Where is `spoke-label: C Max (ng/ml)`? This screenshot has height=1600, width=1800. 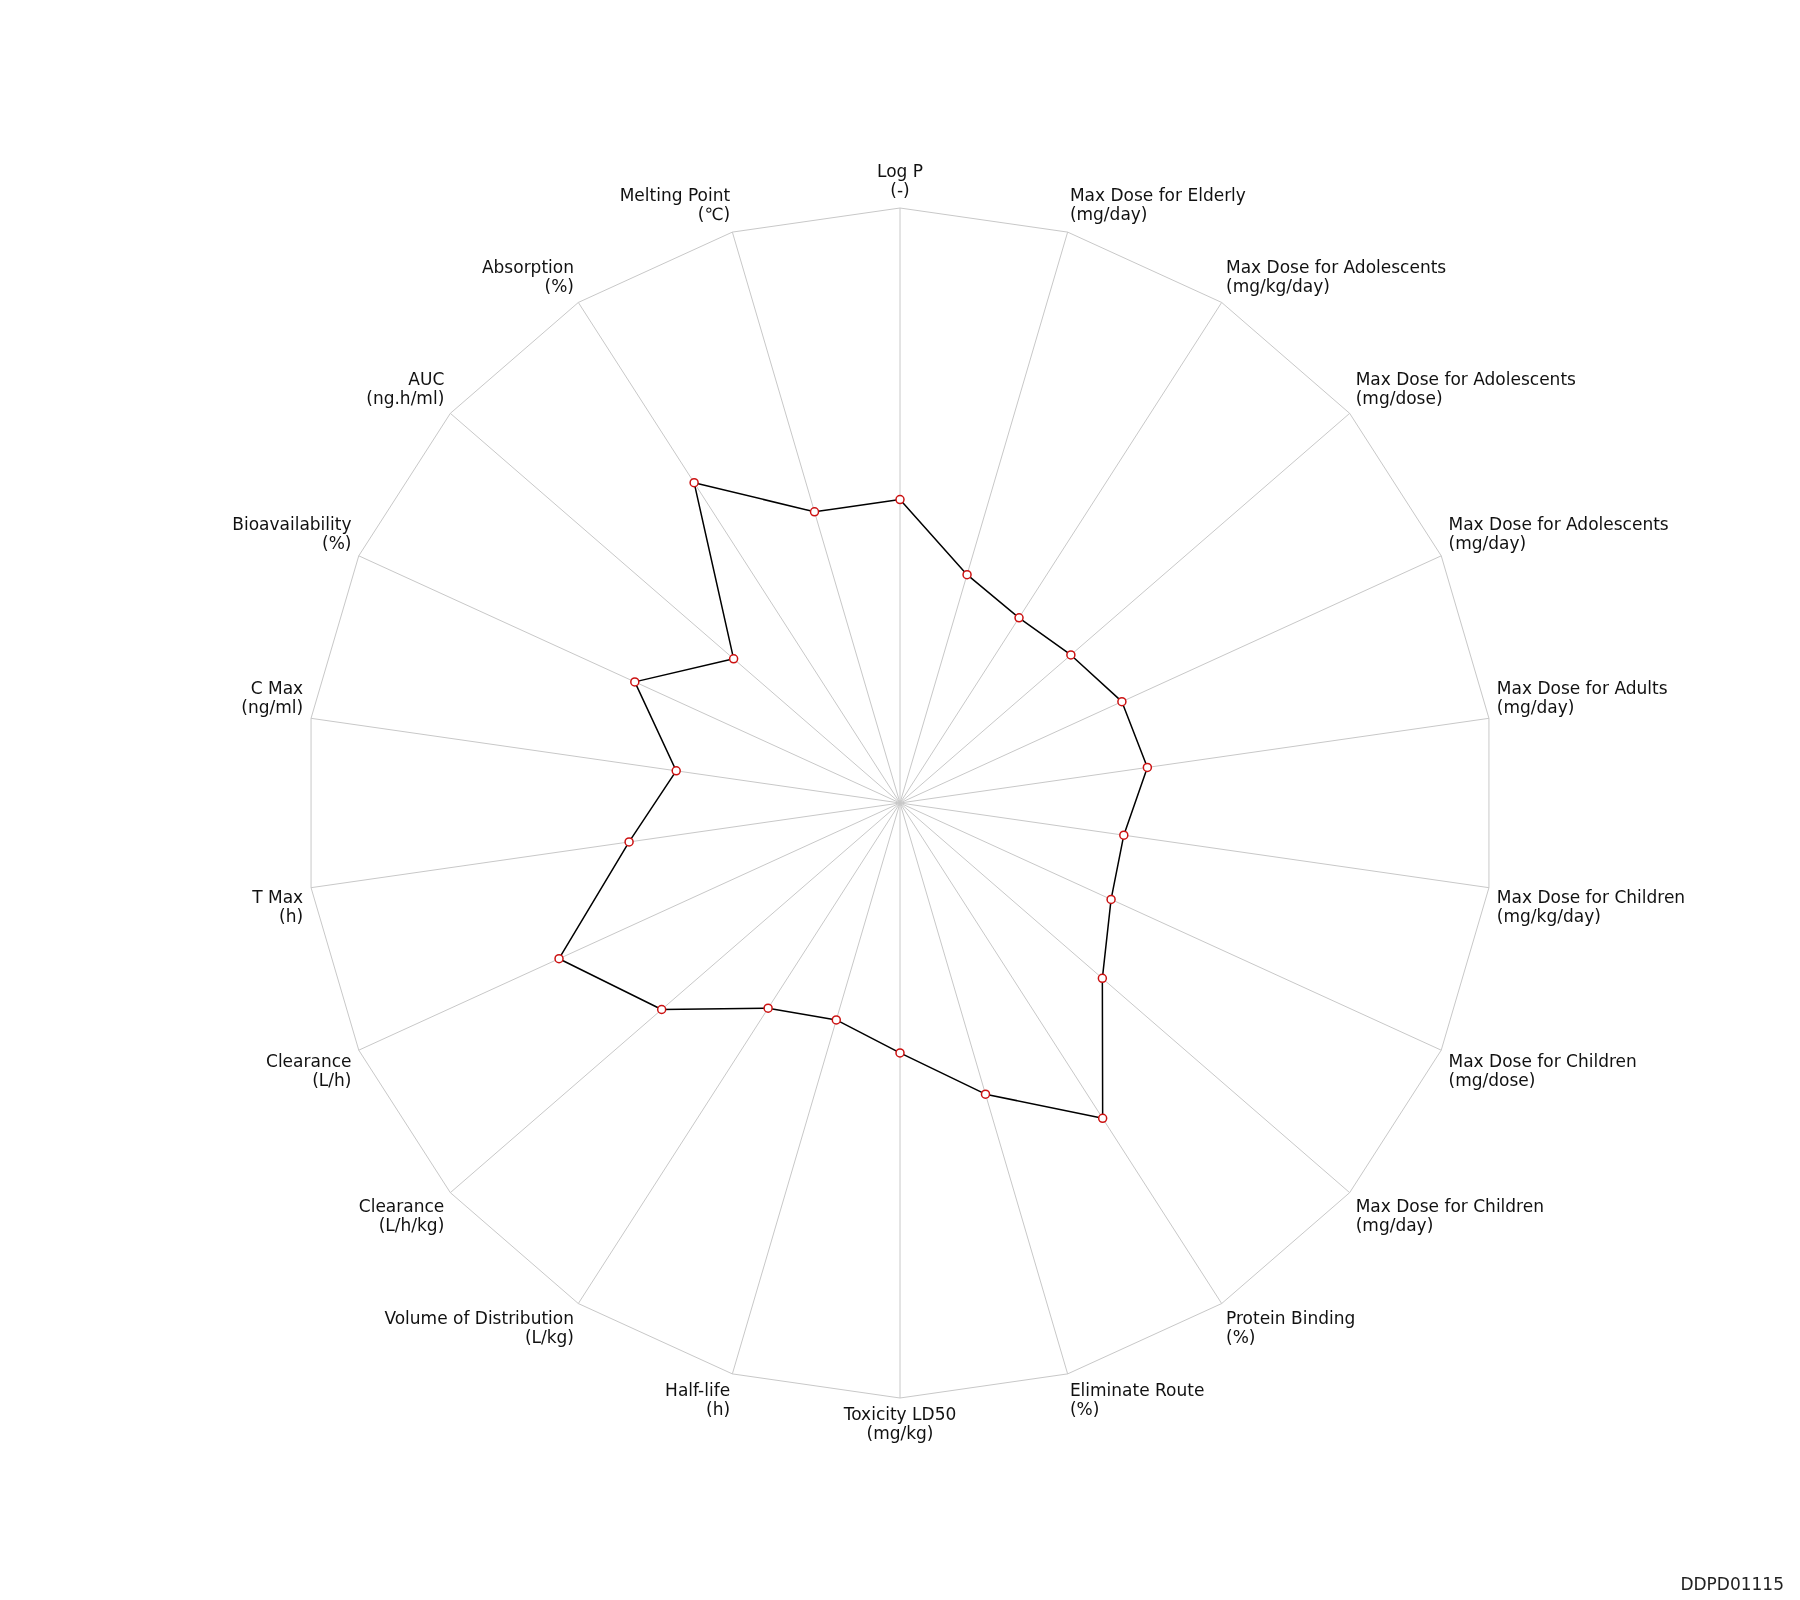 spoke-label: C Max (ng/ml) is located at coordinates (272, 698).